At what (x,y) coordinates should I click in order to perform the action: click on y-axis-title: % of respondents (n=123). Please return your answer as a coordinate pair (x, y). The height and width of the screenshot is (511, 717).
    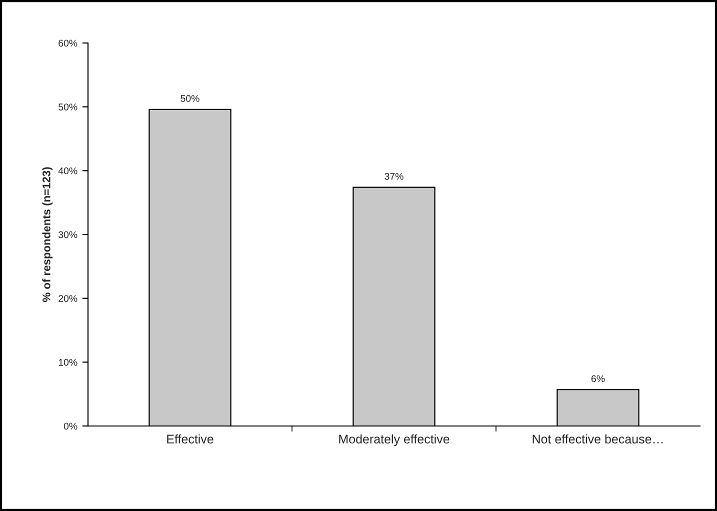
    Looking at the image, I should click on (47, 234).